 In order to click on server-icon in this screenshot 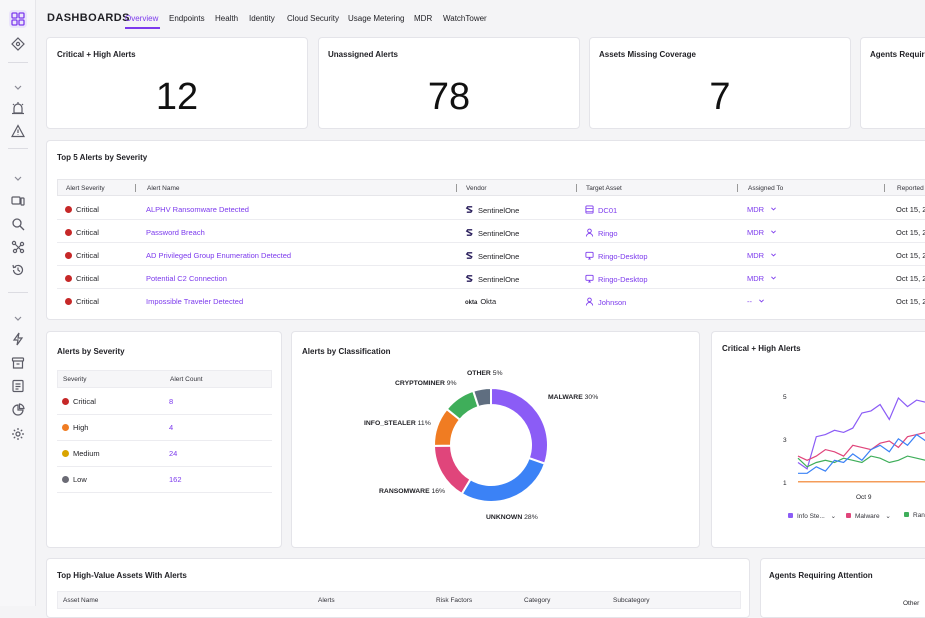, I will do `click(589, 209)`.